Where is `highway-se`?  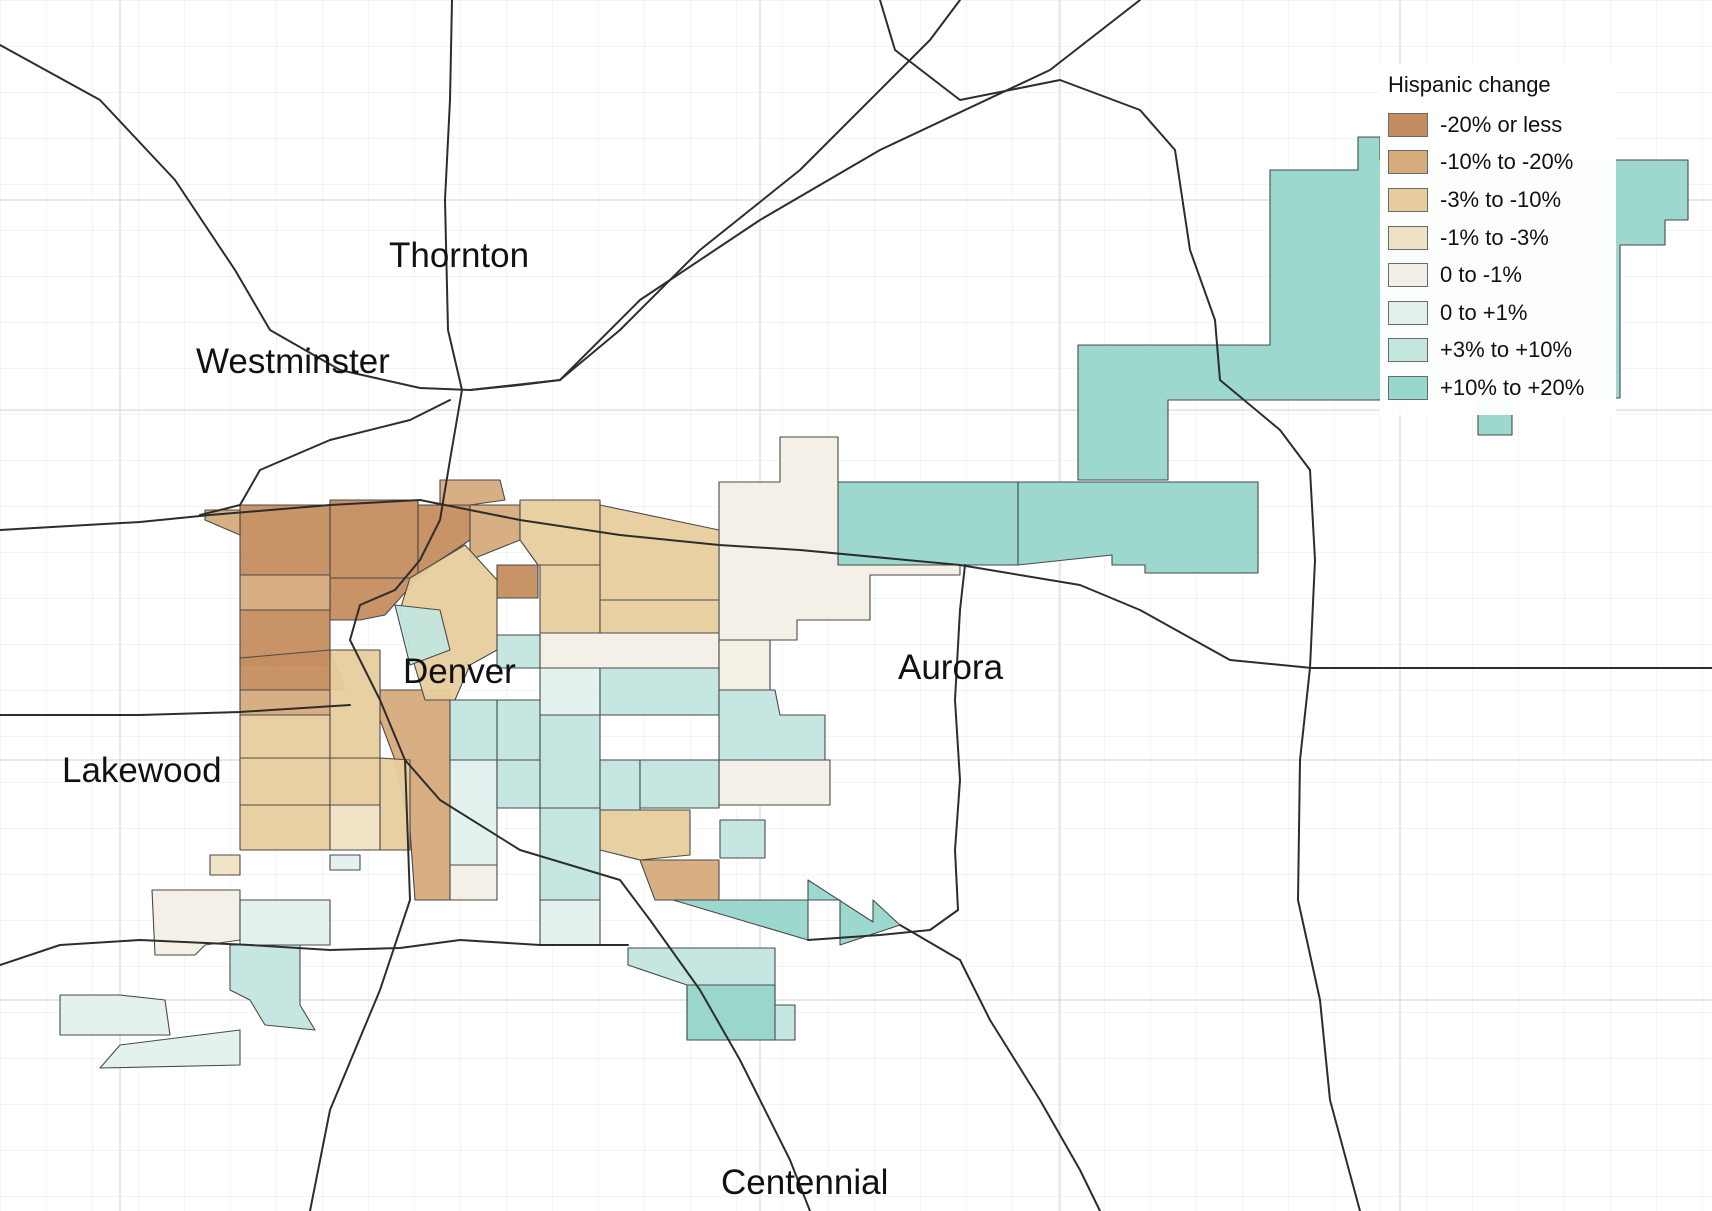 highway-se is located at coordinates (1000, 1067).